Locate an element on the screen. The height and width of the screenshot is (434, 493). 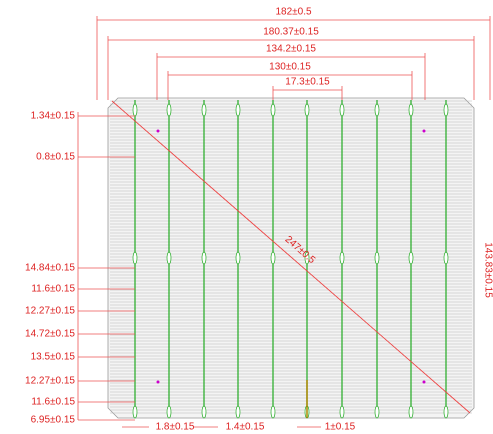
dim-label: 14.72±0.15 is located at coordinates (50, 334).